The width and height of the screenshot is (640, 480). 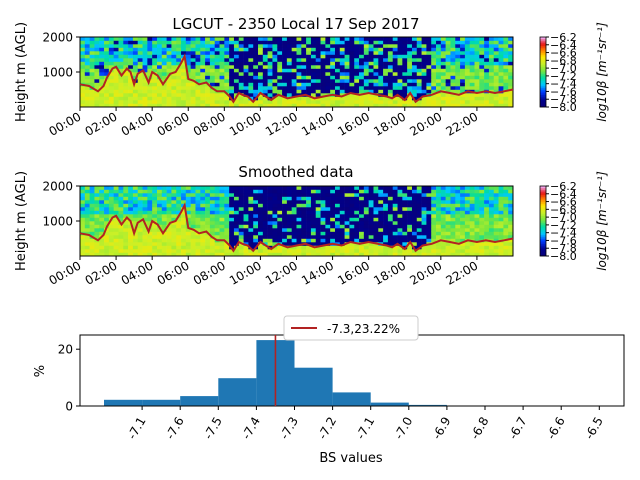 I want to click on y-tick-label: 1000, so click(x=57, y=222).